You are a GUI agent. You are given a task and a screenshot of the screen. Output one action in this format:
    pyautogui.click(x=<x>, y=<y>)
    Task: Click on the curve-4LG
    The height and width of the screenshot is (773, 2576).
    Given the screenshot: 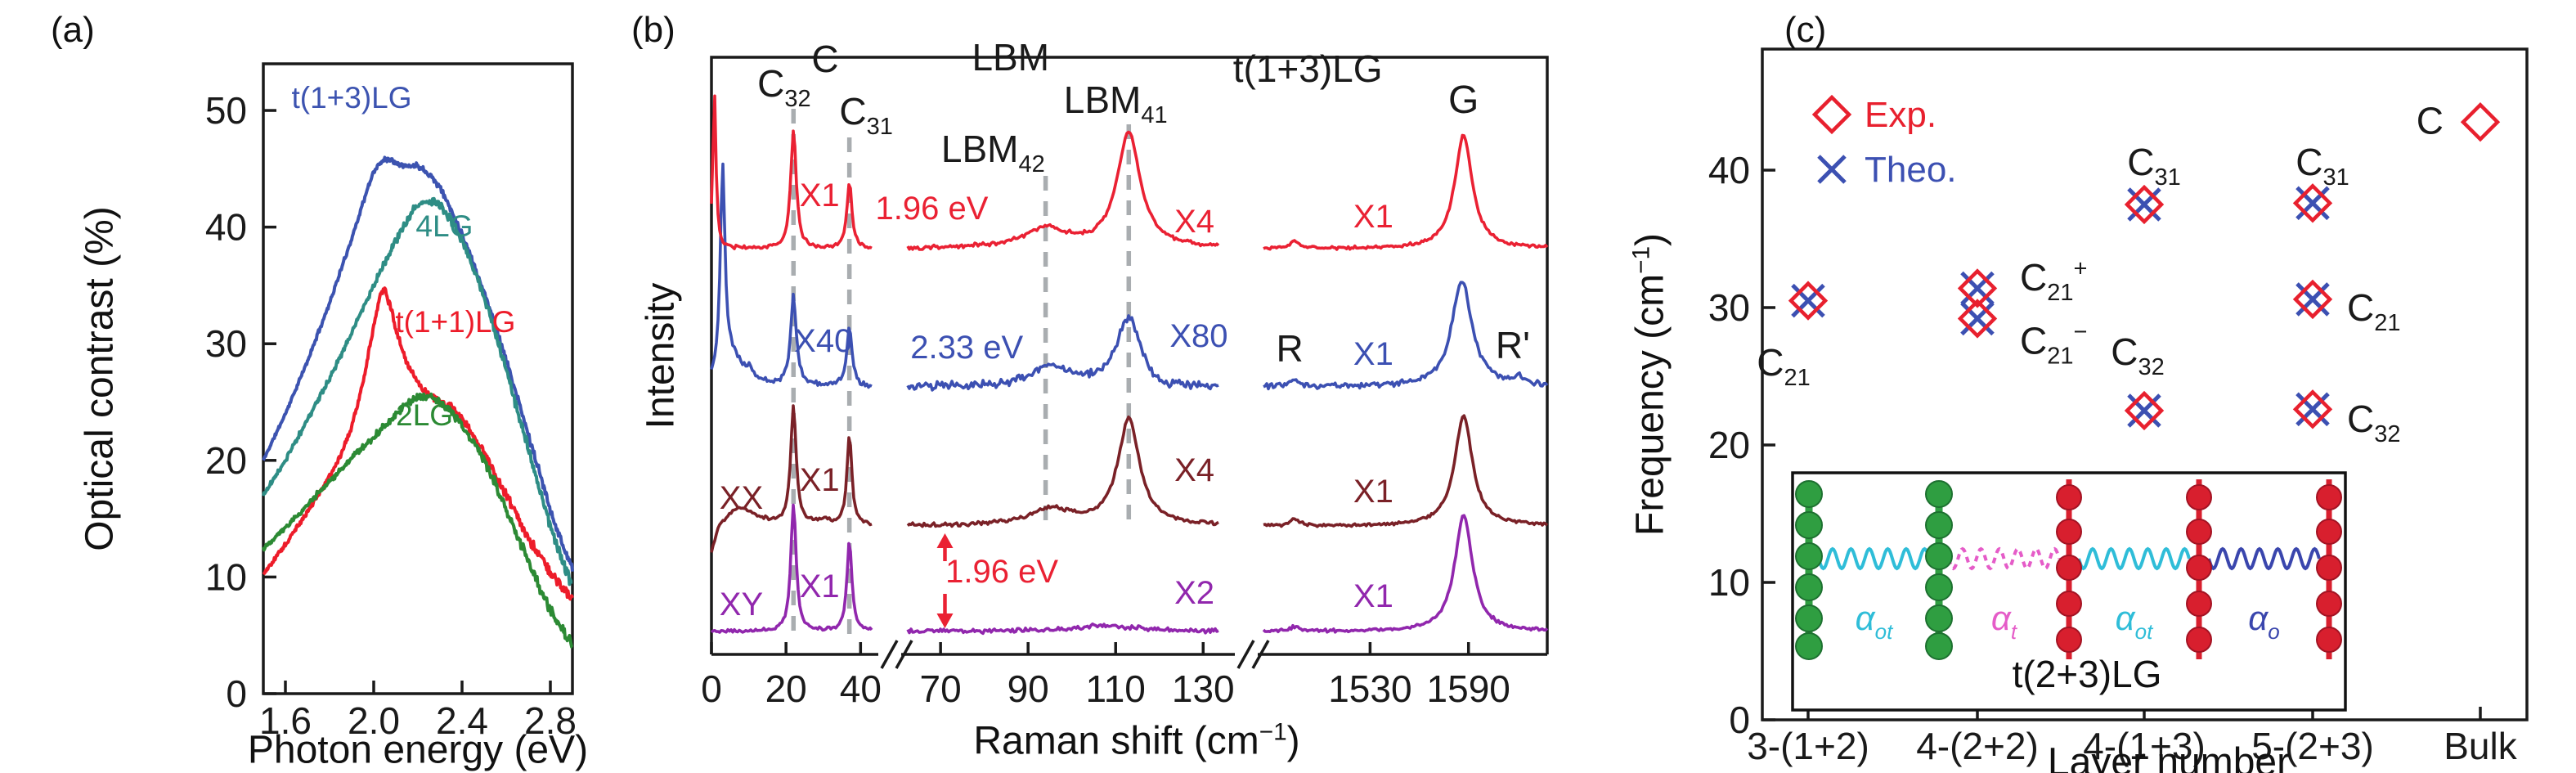 What is the action you would take?
    pyautogui.click(x=418, y=391)
    